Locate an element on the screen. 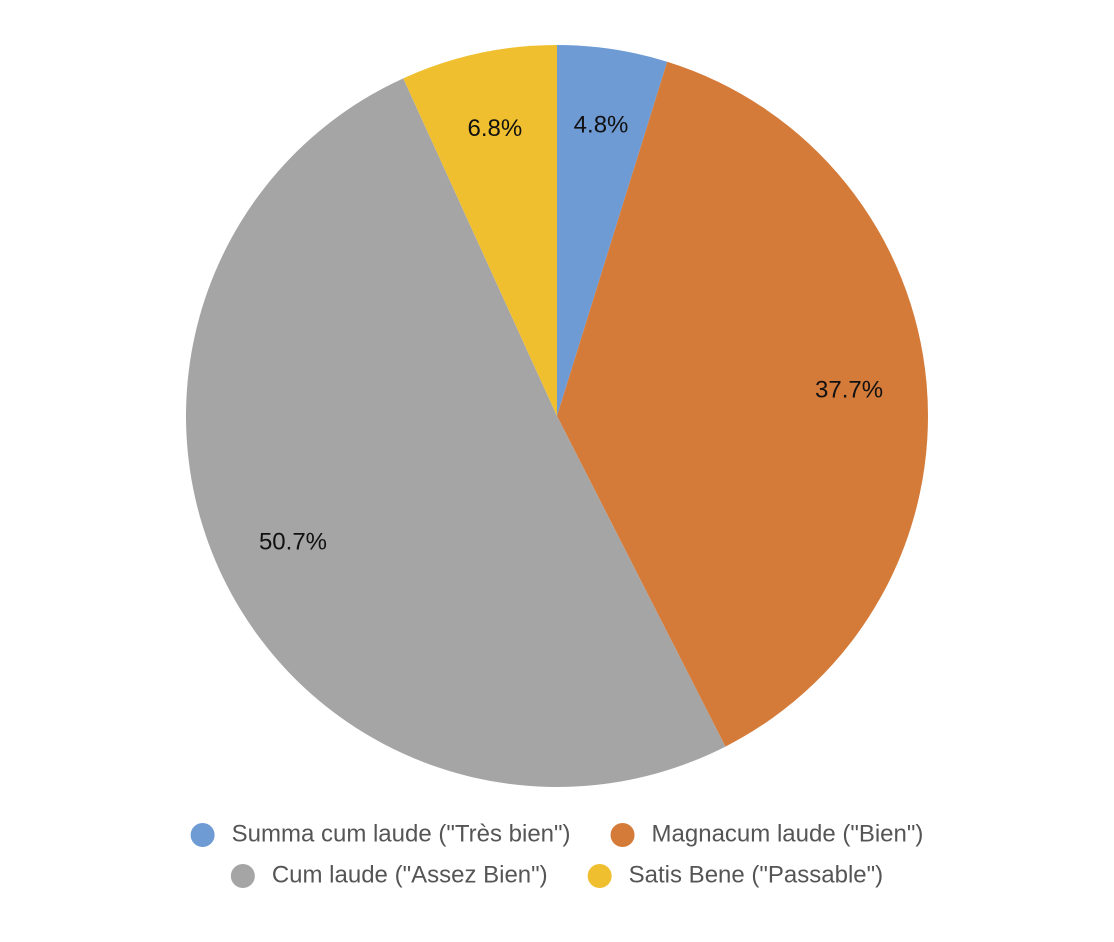 This screenshot has height=942, width=1114. legend-item: Satis Bene ("Passable") is located at coordinates (735, 874).